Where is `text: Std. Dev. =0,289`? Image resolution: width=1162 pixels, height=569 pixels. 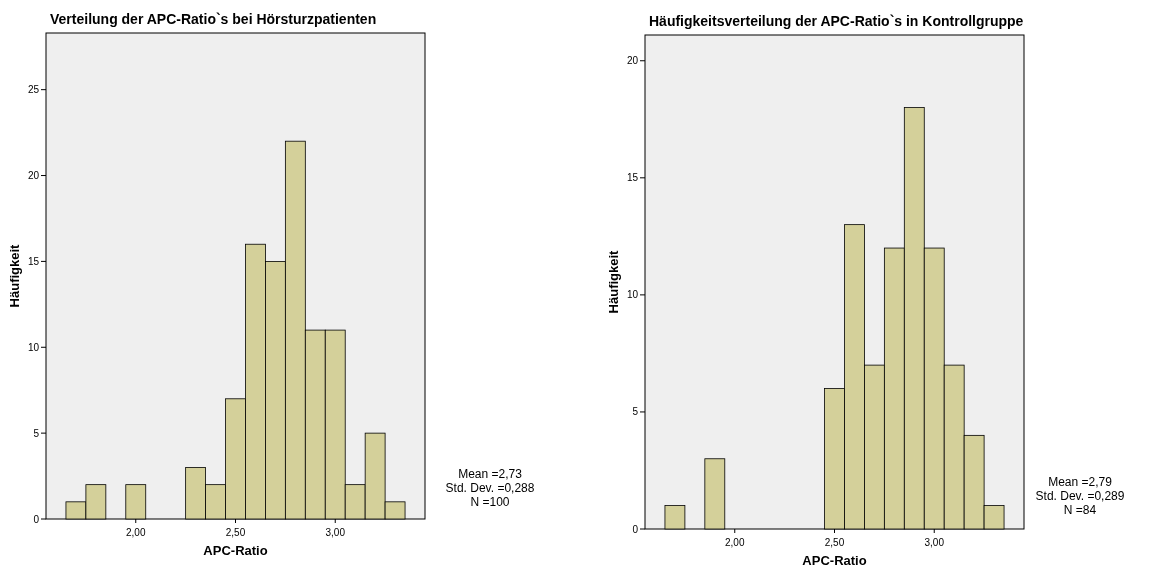 text: Std. Dev. =0,289 is located at coordinates (1080, 496).